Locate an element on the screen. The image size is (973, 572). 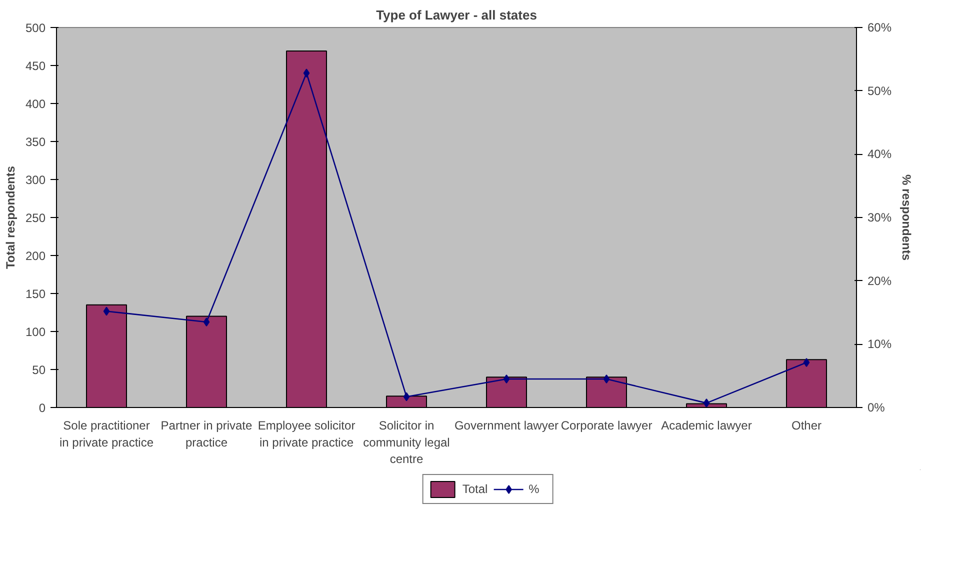
y2-tick-label: 30% is located at coordinates (880, 217).